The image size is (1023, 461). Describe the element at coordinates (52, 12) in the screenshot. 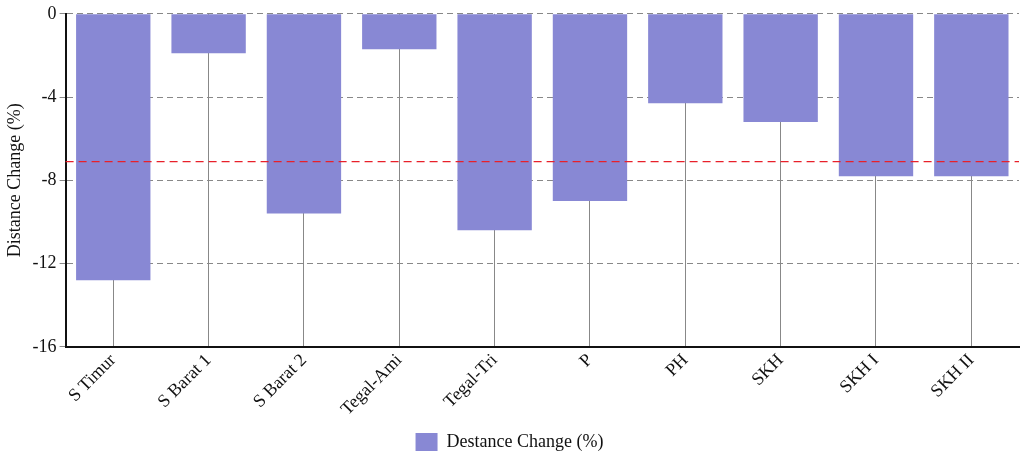

I see `y-tick-label: 0` at that location.